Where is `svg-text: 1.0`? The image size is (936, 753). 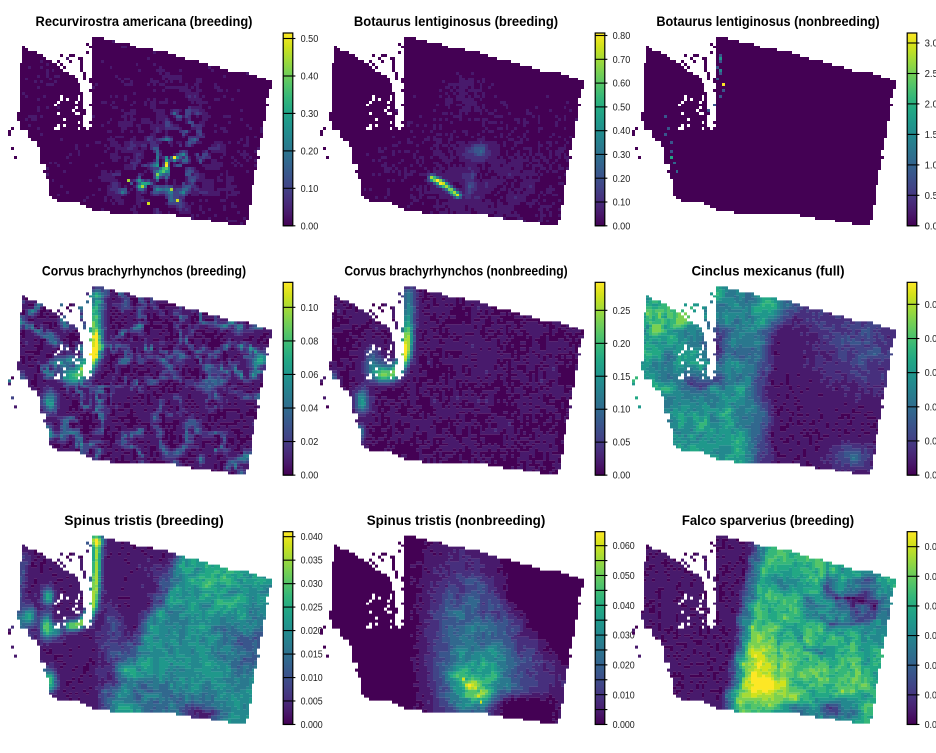
svg-text: 1.0 is located at coordinates (930, 165).